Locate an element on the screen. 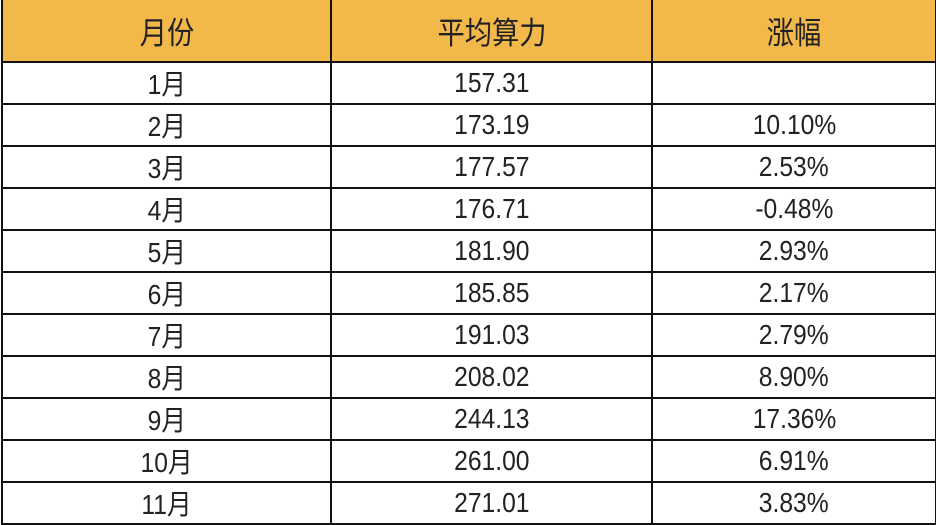 The image size is (936, 525). cell-month: 2月 is located at coordinates (166, 125).